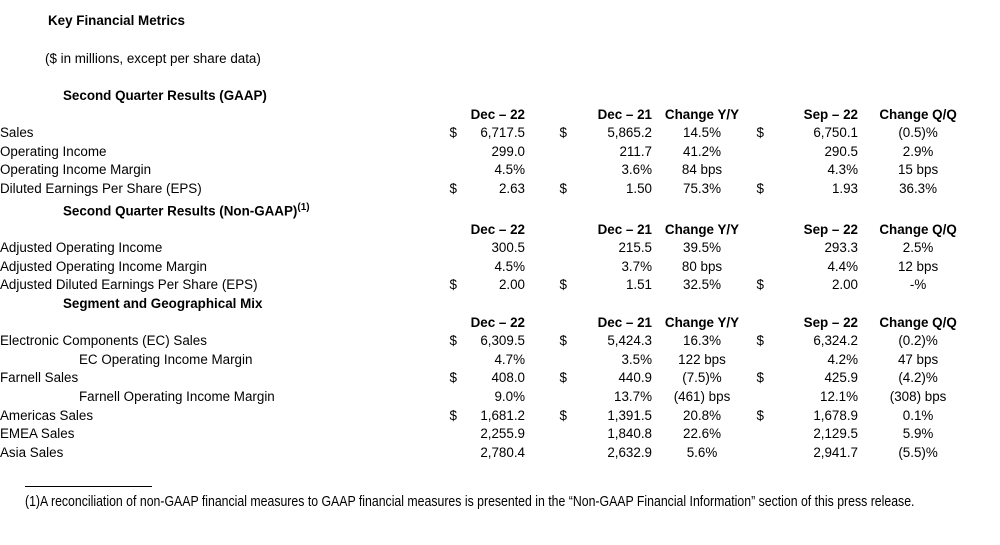 This screenshot has height=545, width=1000. Describe the element at coordinates (177, 396) in the screenshot. I see `row-label: Farnell Operating Income Margin` at that location.